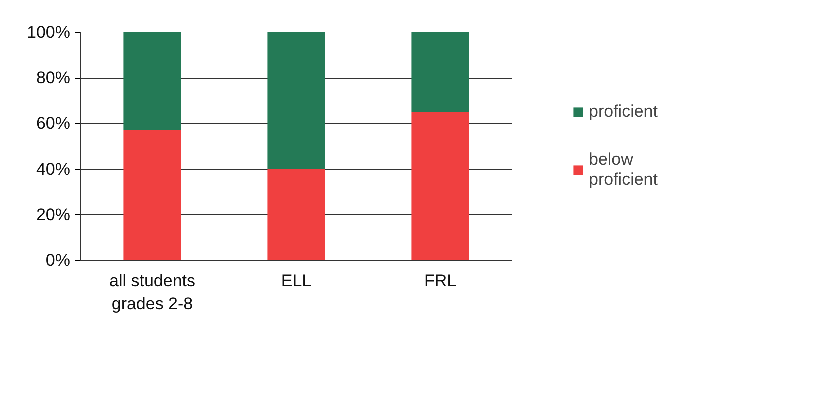 This screenshot has height=414, width=813. I want to click on legend-label: proficient, so click(623, 112).